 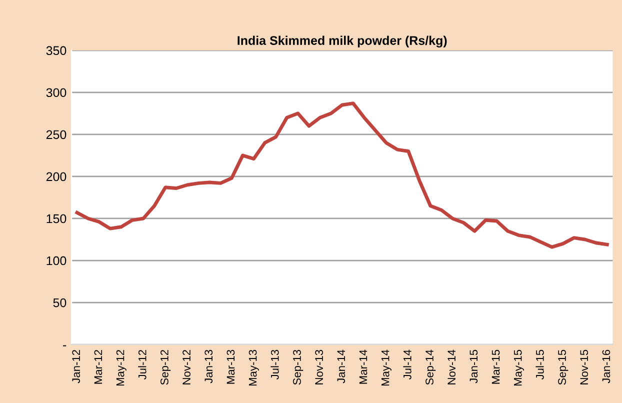 I want to click on x-tick-label: Jan-14, so click(x=341, y=367).